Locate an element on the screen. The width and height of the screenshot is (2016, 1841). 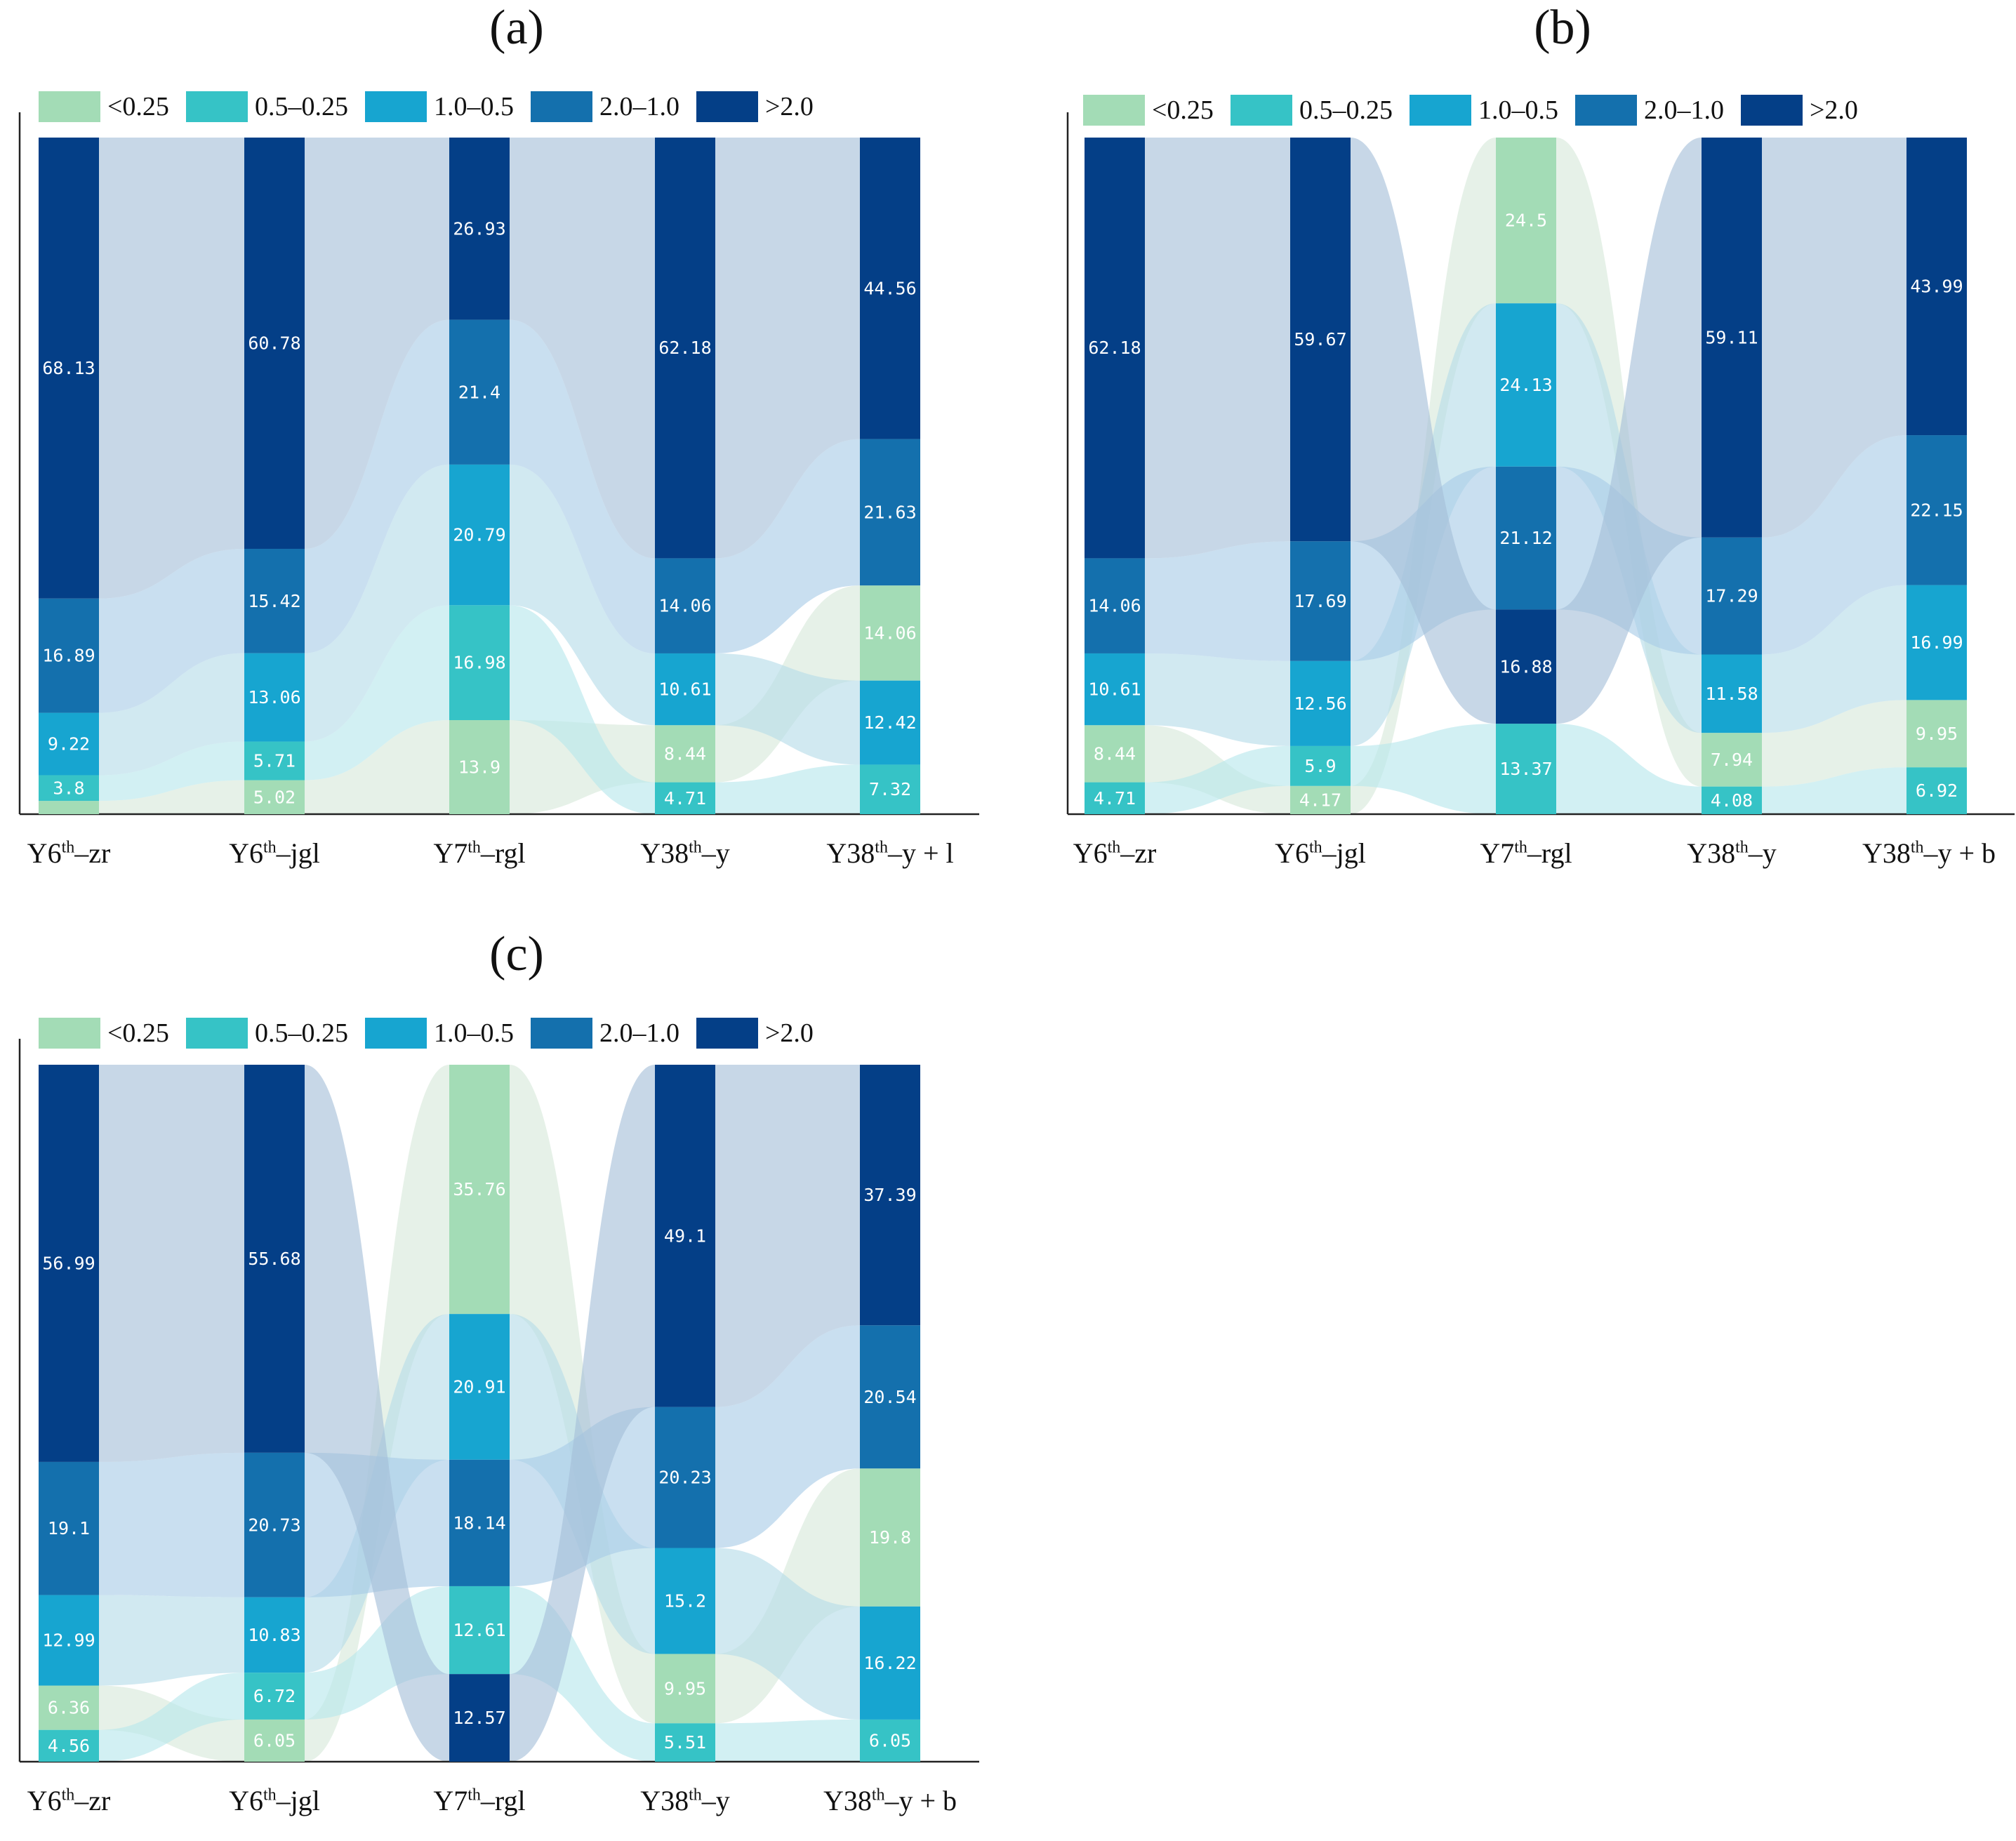
data-label: 3.8 is located at coordinates (68, 788).